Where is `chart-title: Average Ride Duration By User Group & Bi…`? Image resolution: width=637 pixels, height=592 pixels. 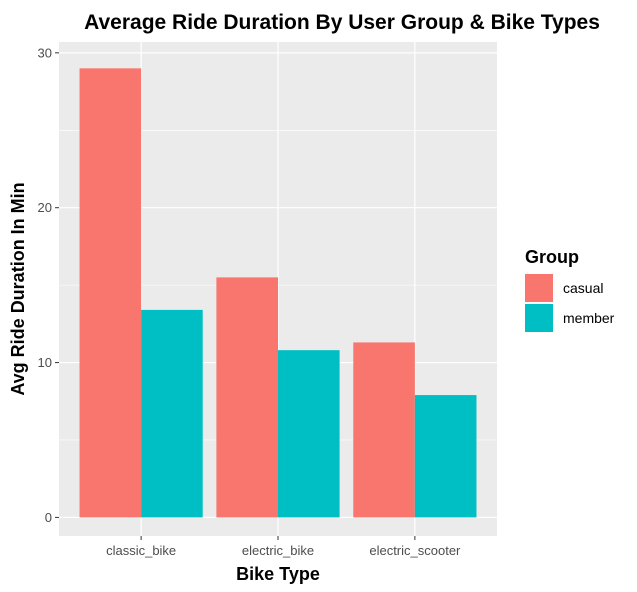
chart-title: Average Ride Duration By User Group & Bi… is located at coordinates (342, 22).